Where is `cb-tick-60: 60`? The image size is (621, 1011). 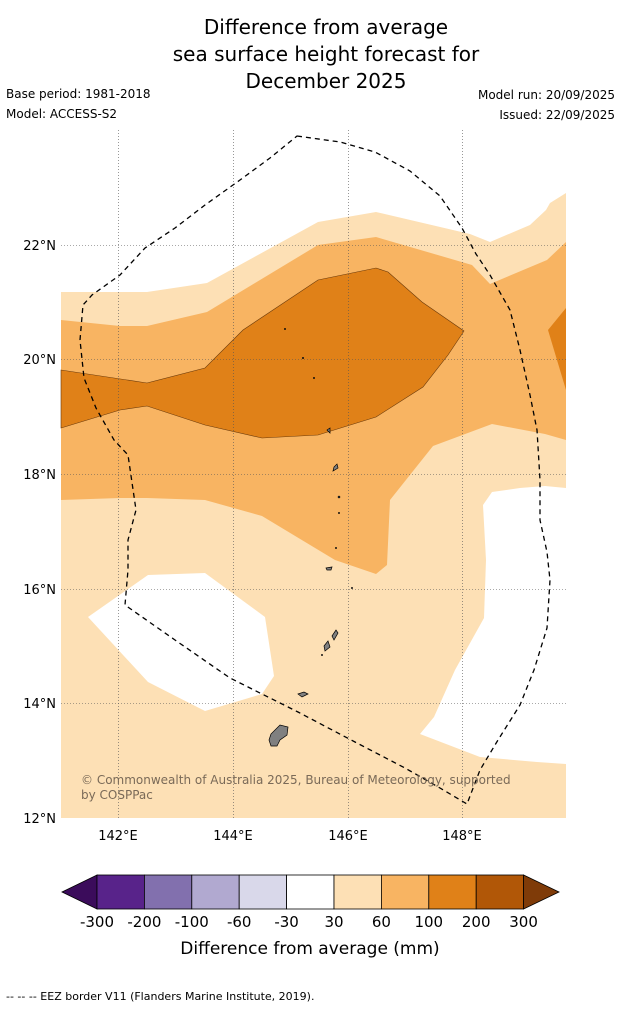 cb-tick-60: 60 is located at coordinates (381, 922).